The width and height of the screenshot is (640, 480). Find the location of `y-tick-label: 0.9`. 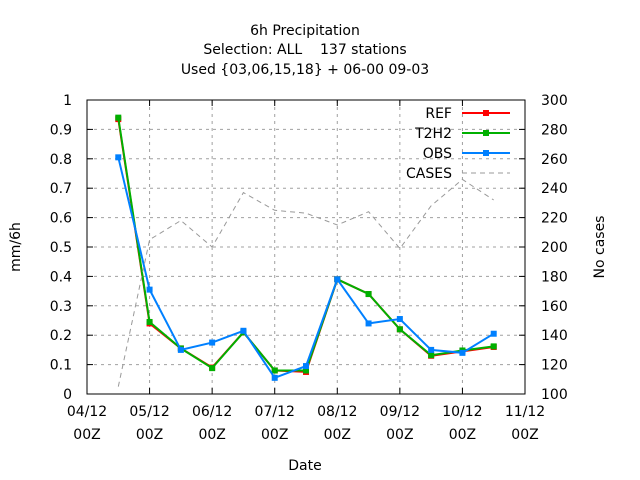

y-tick-label: 0.9 is located at coordinates (61, 130).